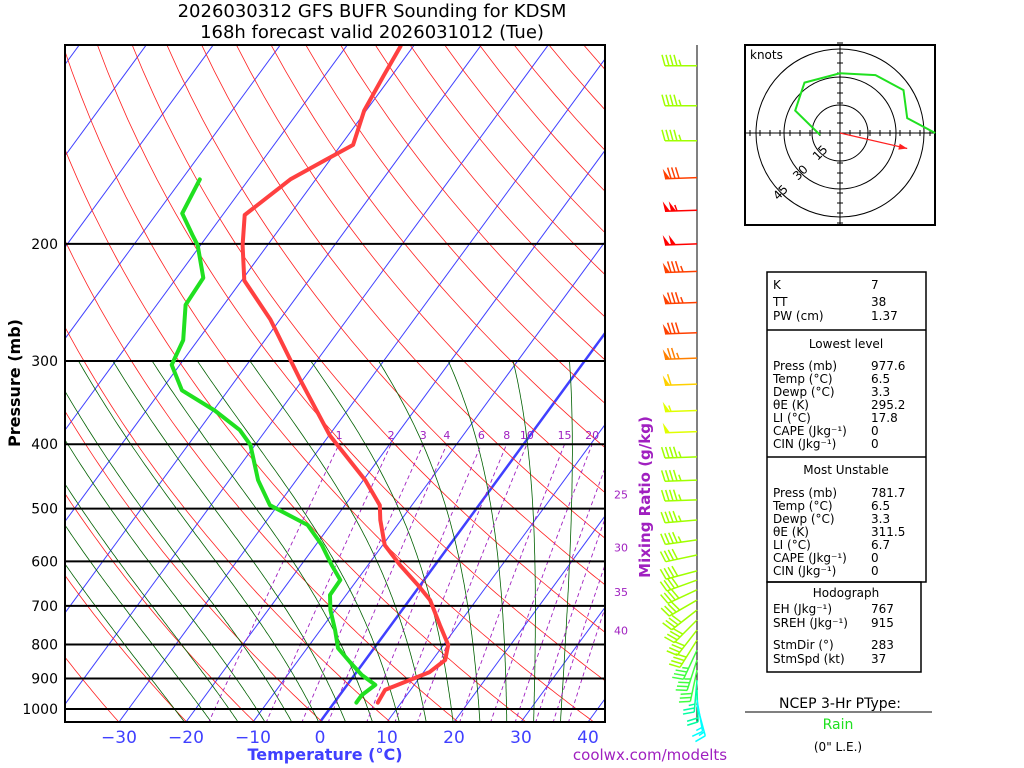 This screenshot has width=1024, height=768. What do you see at coordinates (387, 738) in the screenshot?
I see `temperature-tick-label: 10` at bounding box center [387, 738].